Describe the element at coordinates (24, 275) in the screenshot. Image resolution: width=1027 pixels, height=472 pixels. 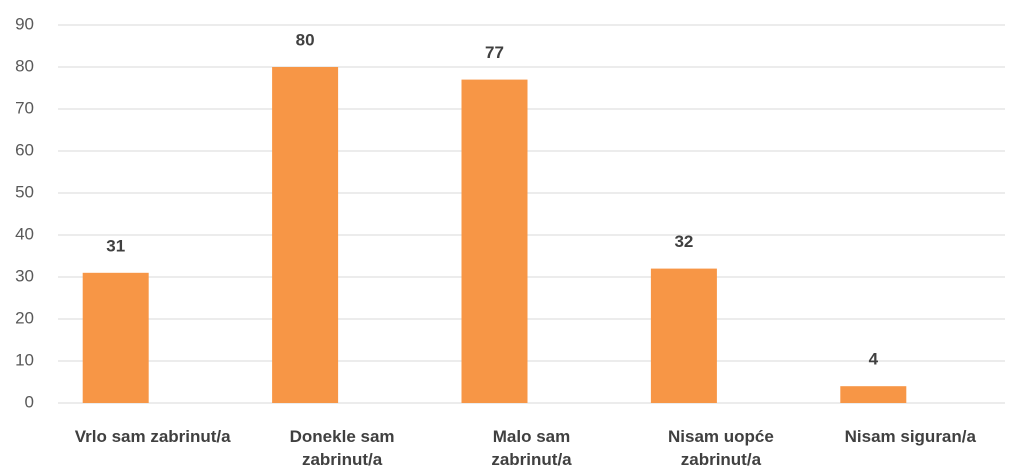
I see `y-tick-label: 30` at that location.